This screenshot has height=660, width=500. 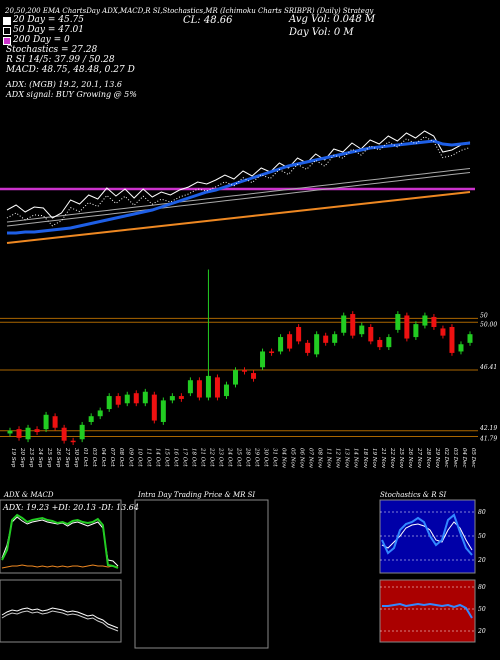 What do you see at coordinates (401, 458) in the screenshot?
I see `date-tick-label: 25 Nov` at bounding box center [401, 458].